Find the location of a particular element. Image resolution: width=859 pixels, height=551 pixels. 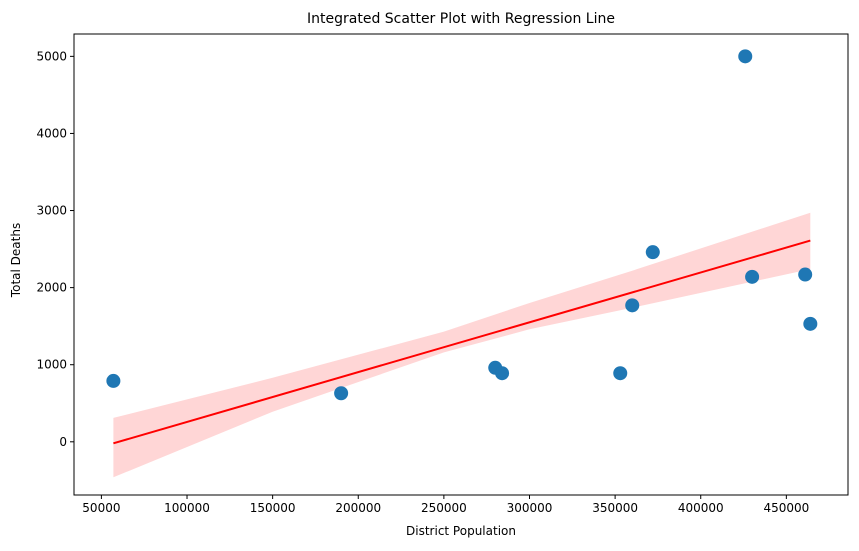

x-tick-label: 300000 is located at coordinates (530, 508).